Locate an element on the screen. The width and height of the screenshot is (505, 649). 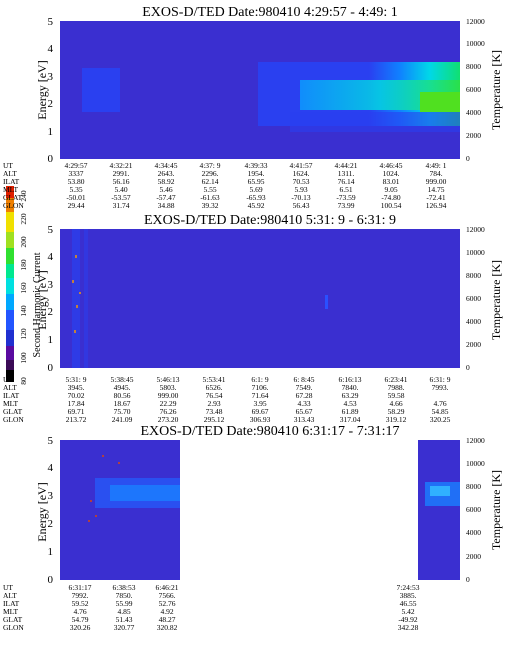
orbit-value: 6:46:21 is located at coordinates (167, 587).